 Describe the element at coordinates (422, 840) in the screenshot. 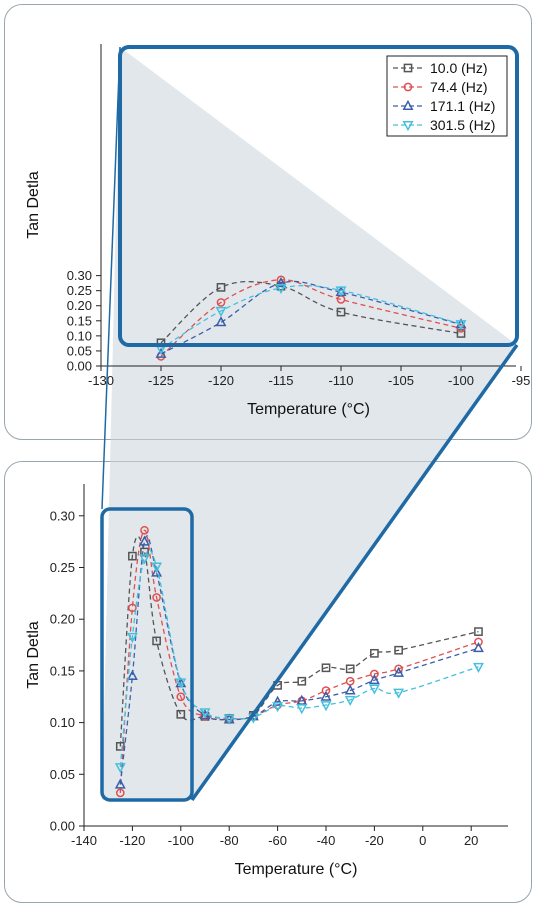

I see `x-tick-label: 0` at that location.